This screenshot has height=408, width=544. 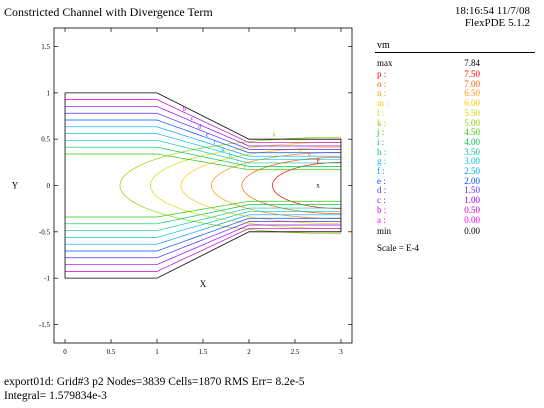 I want to click on contour-label-k: k, so click(x=274, y=135).